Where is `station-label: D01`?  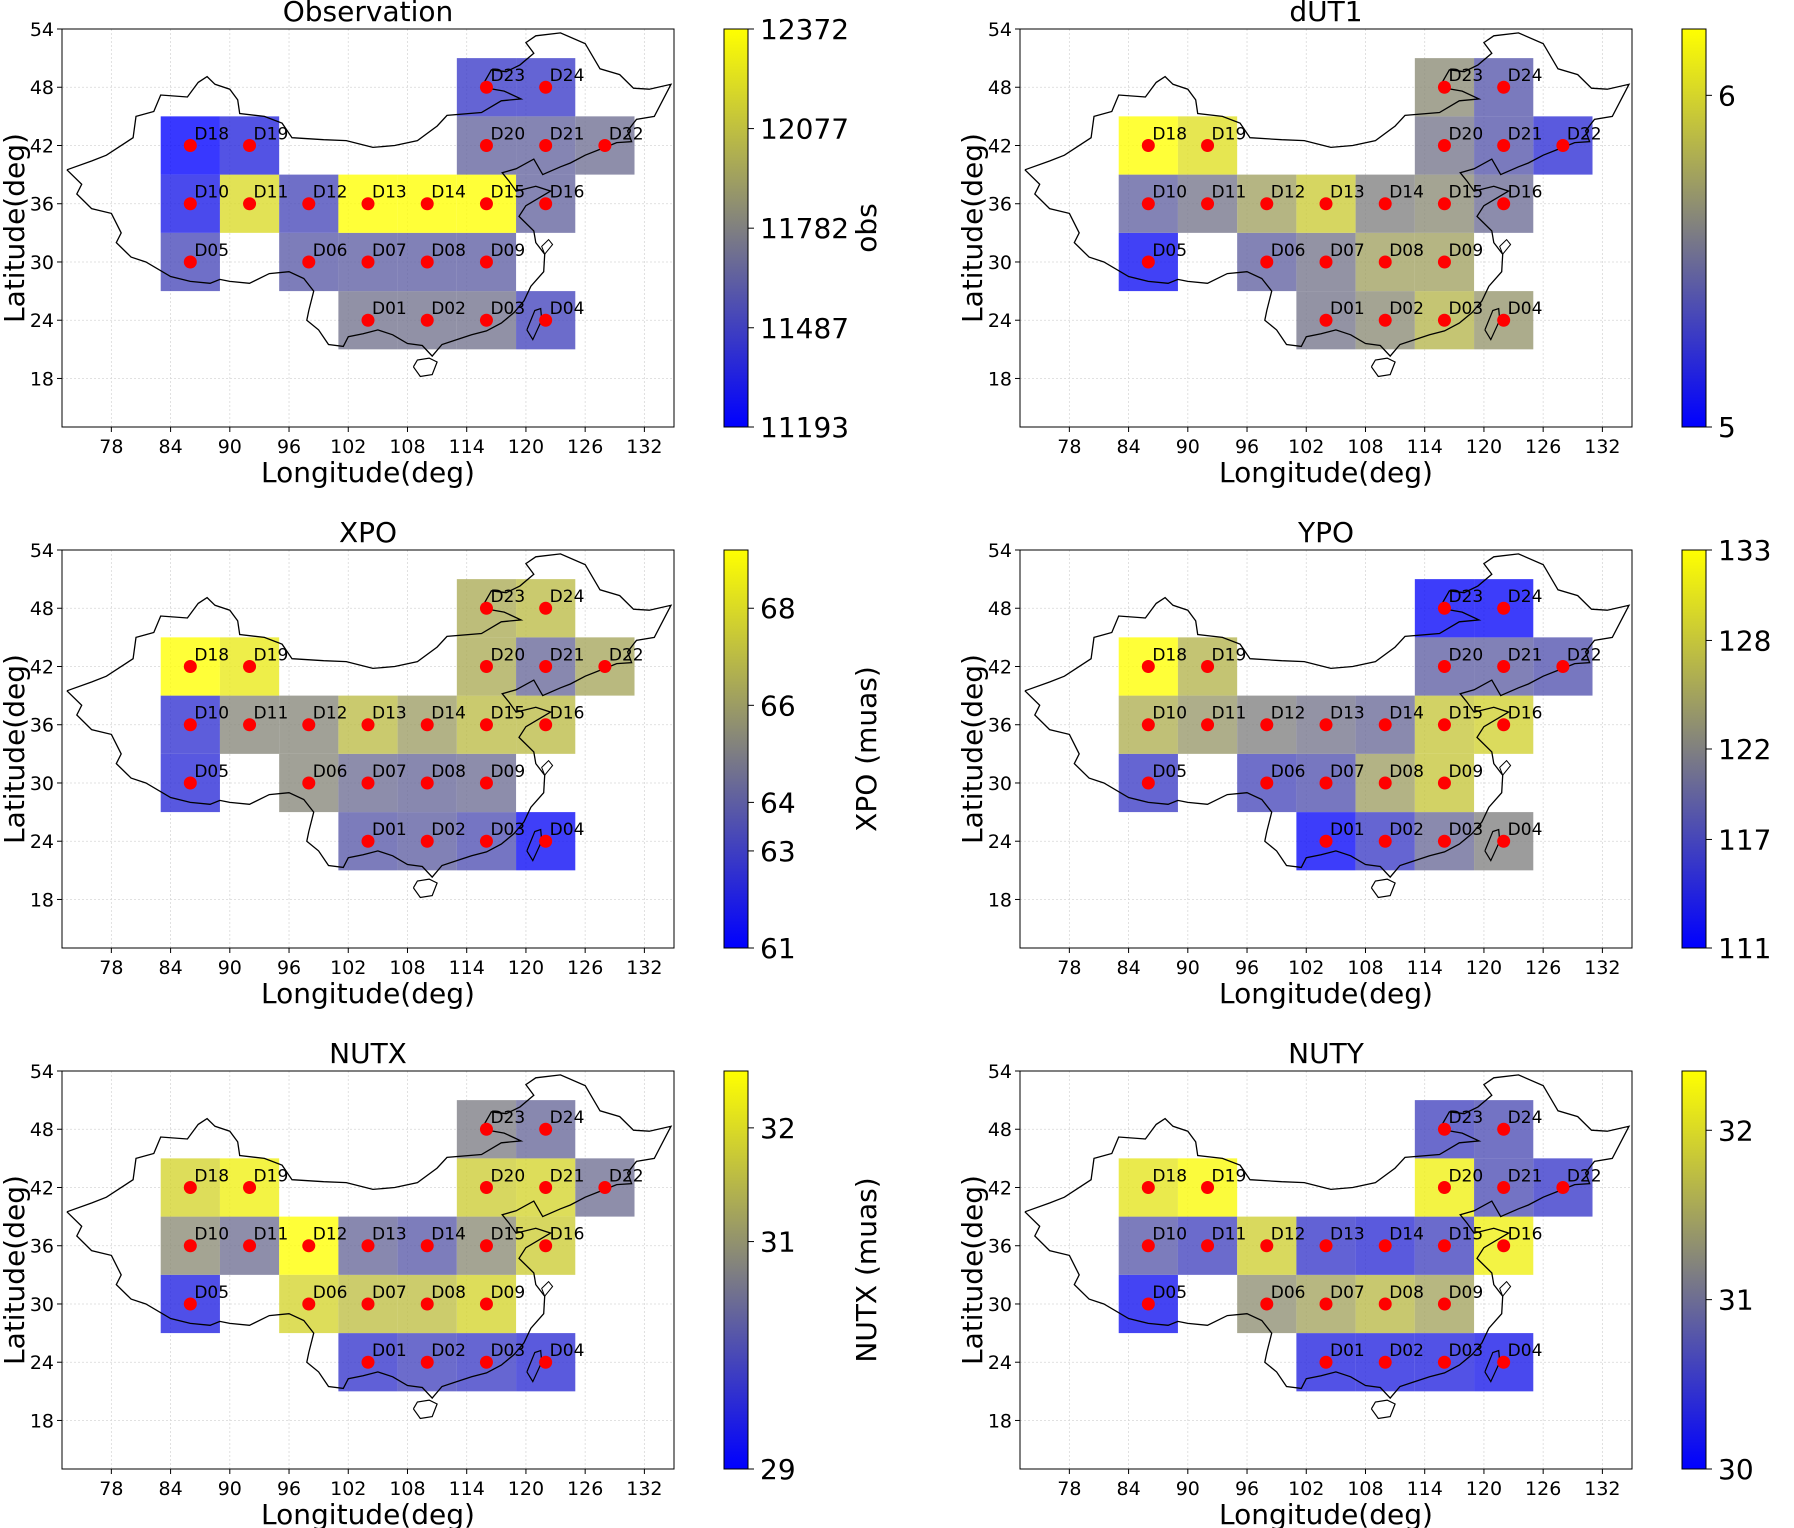
station-label: D01 is located at coordinates (389, 830).